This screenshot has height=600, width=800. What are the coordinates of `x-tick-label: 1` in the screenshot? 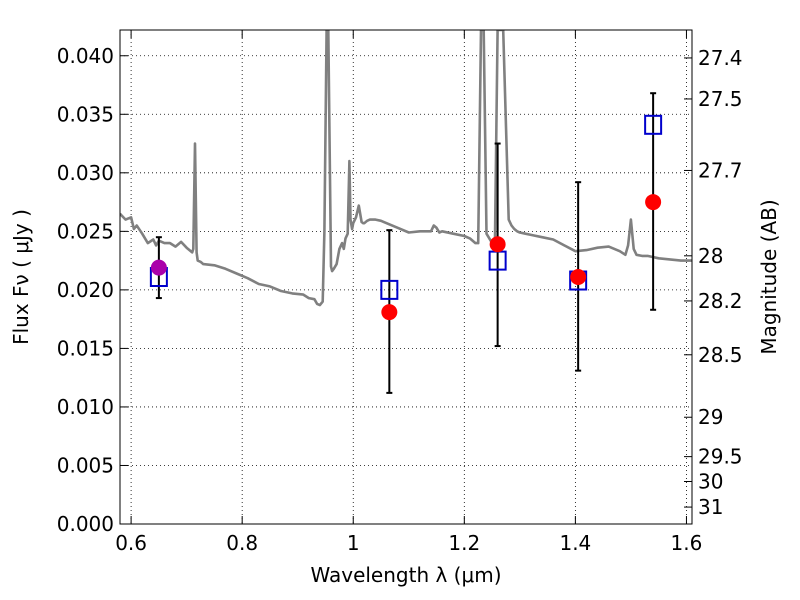 It's located at (353, 543).